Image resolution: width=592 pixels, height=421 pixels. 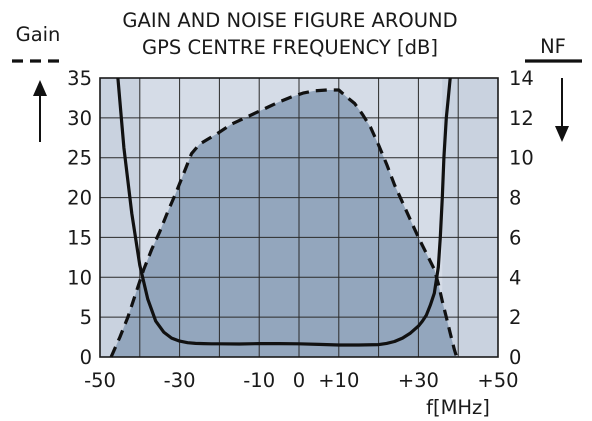 I want to click on right-axis-label: NF, so click(x=553, y=46).